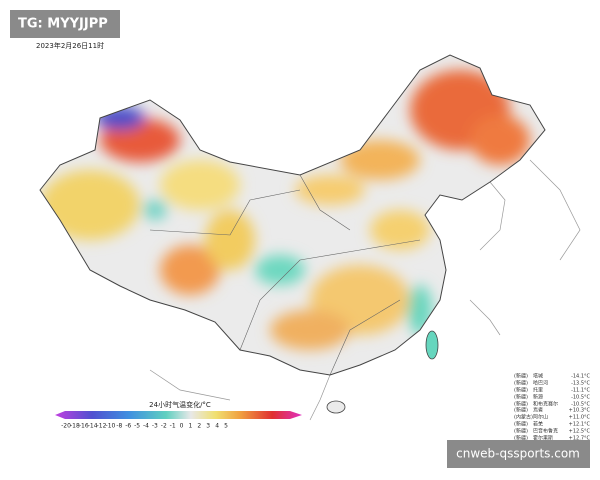 The height and width of the screenshot is (480, 600). What do you see at coordinates (538, 397) in the screenshot?
I see `station-name: 新源` at bounding box center [538, 397].